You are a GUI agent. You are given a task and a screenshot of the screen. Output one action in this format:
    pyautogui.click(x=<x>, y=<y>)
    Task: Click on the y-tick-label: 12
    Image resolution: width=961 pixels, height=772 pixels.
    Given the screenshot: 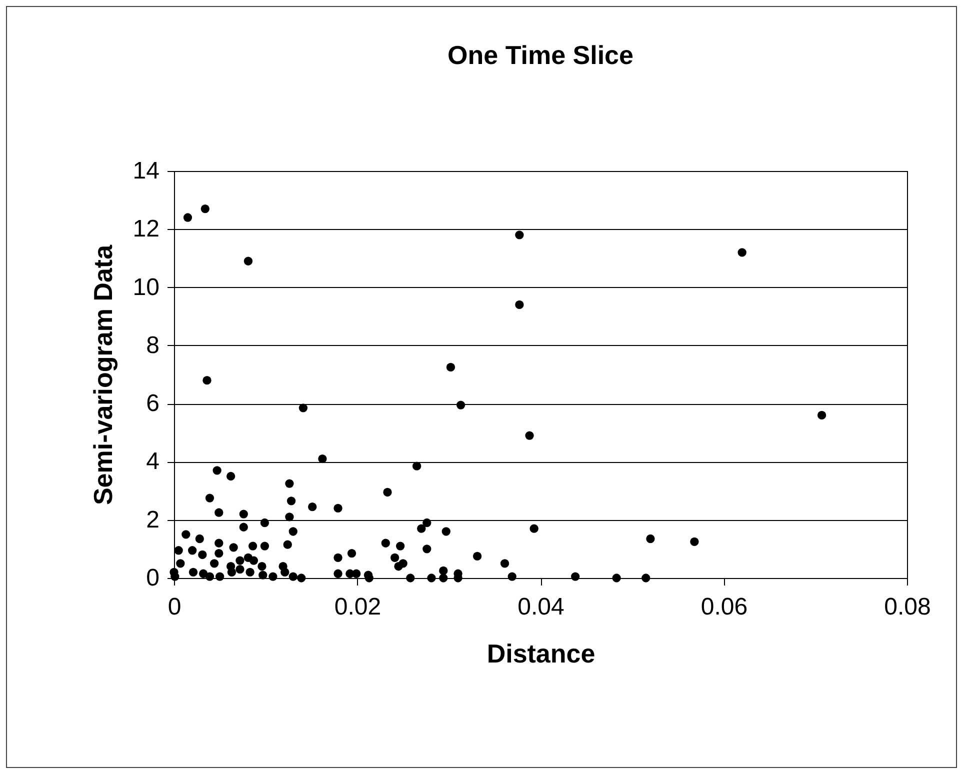 What is the action you would take?
    pyautogui.click(x=146, y=229)
    